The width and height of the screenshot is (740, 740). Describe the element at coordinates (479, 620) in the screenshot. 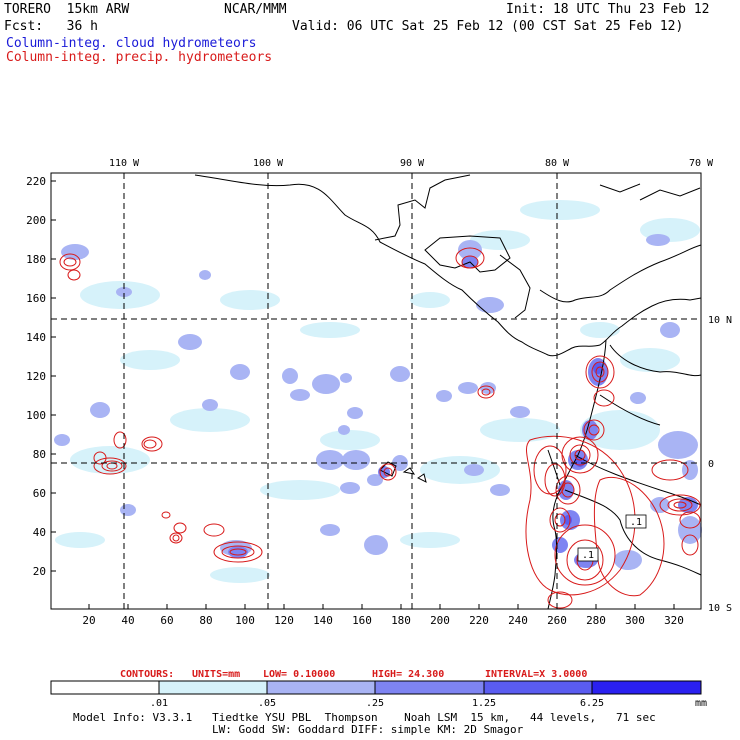

I see `x-tick-label: 220` at that location.